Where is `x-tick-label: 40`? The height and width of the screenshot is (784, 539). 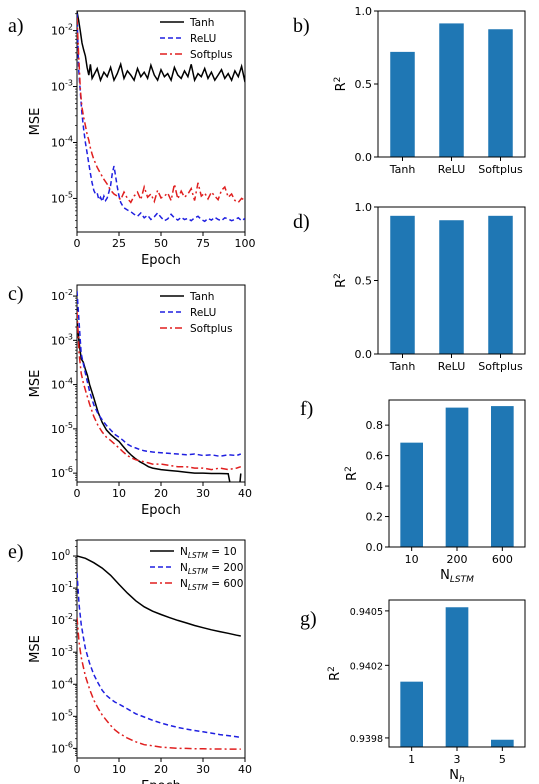 x-tick-label: 40 is located at coordinates (245, 769).